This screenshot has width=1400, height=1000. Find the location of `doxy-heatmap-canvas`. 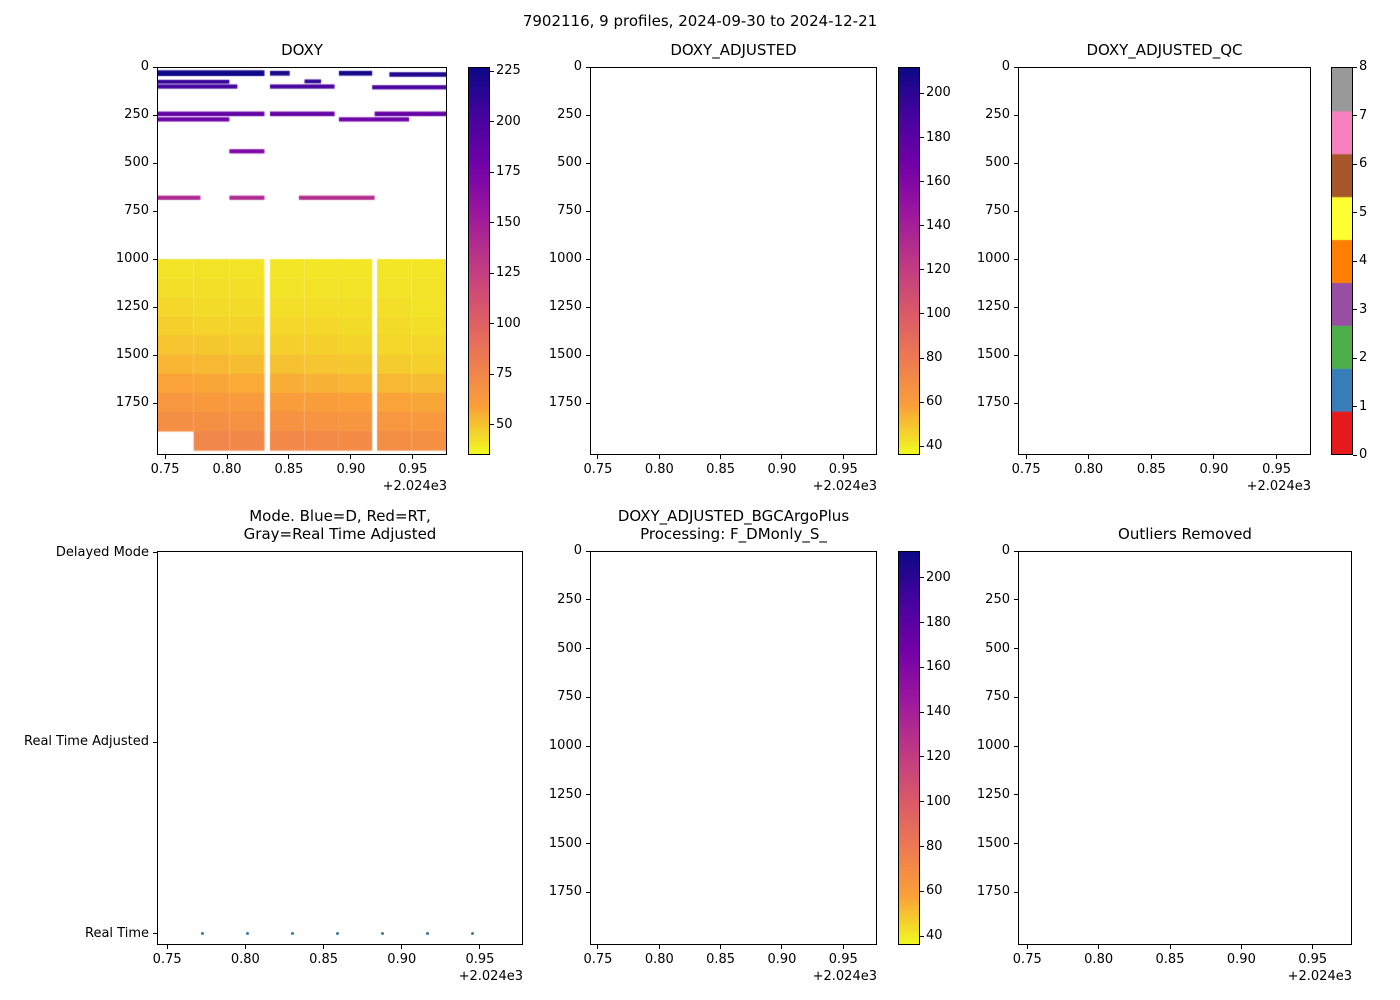

doxy-heatmap-canvas is located at coordinates (302, 261).